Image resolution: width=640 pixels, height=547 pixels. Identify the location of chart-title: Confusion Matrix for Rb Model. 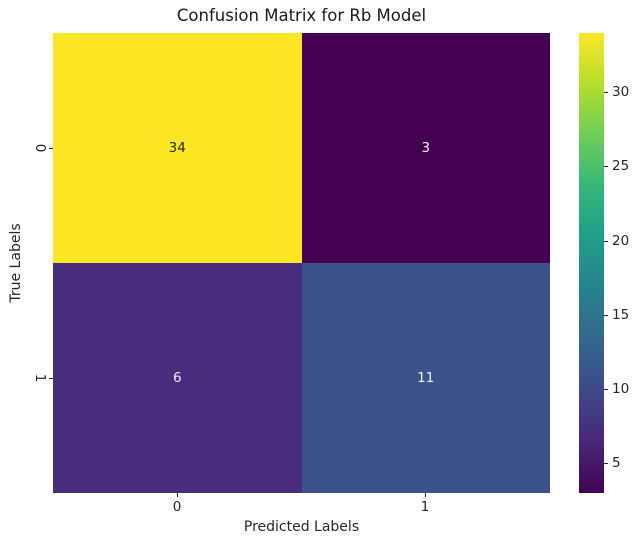
(301, 15).